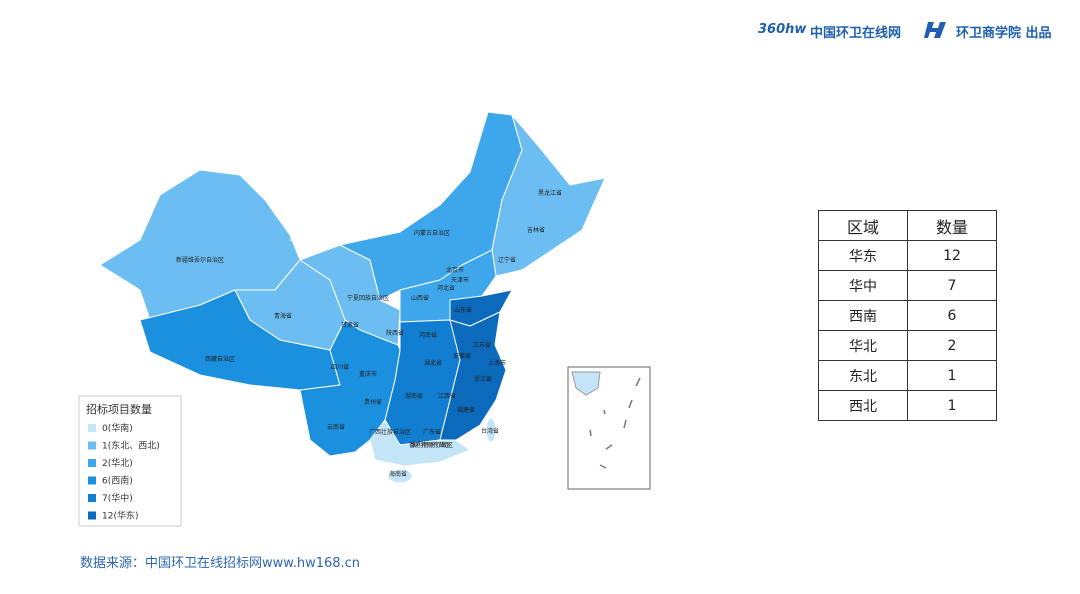  What do you see at coordinates (447, 396) in the screenshot?
I see `province-label: 江西省` at bounding box center [447, 396].